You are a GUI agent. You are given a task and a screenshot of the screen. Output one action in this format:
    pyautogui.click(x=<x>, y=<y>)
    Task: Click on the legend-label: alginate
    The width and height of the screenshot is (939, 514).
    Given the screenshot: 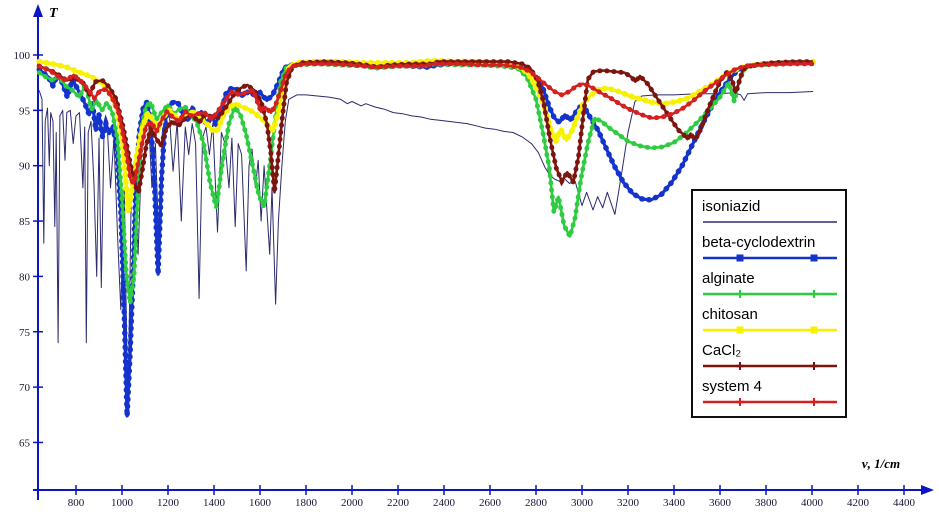 What is the action you would take?
    pyautogui.click(x=728, y=278)
    